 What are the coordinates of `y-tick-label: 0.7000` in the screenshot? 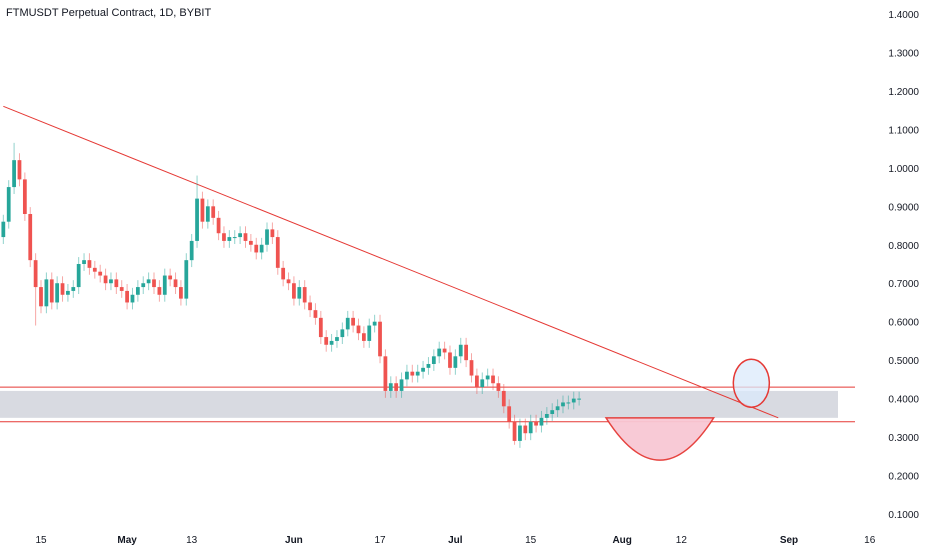 It's located at (903, 284).